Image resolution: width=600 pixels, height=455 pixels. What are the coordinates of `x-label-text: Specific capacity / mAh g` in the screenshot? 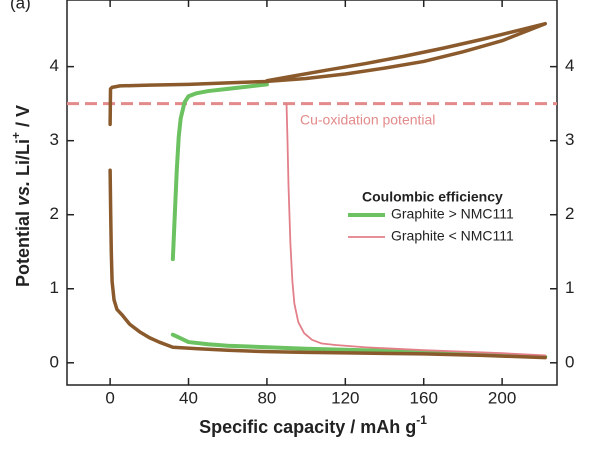 It's located at (307, 427).